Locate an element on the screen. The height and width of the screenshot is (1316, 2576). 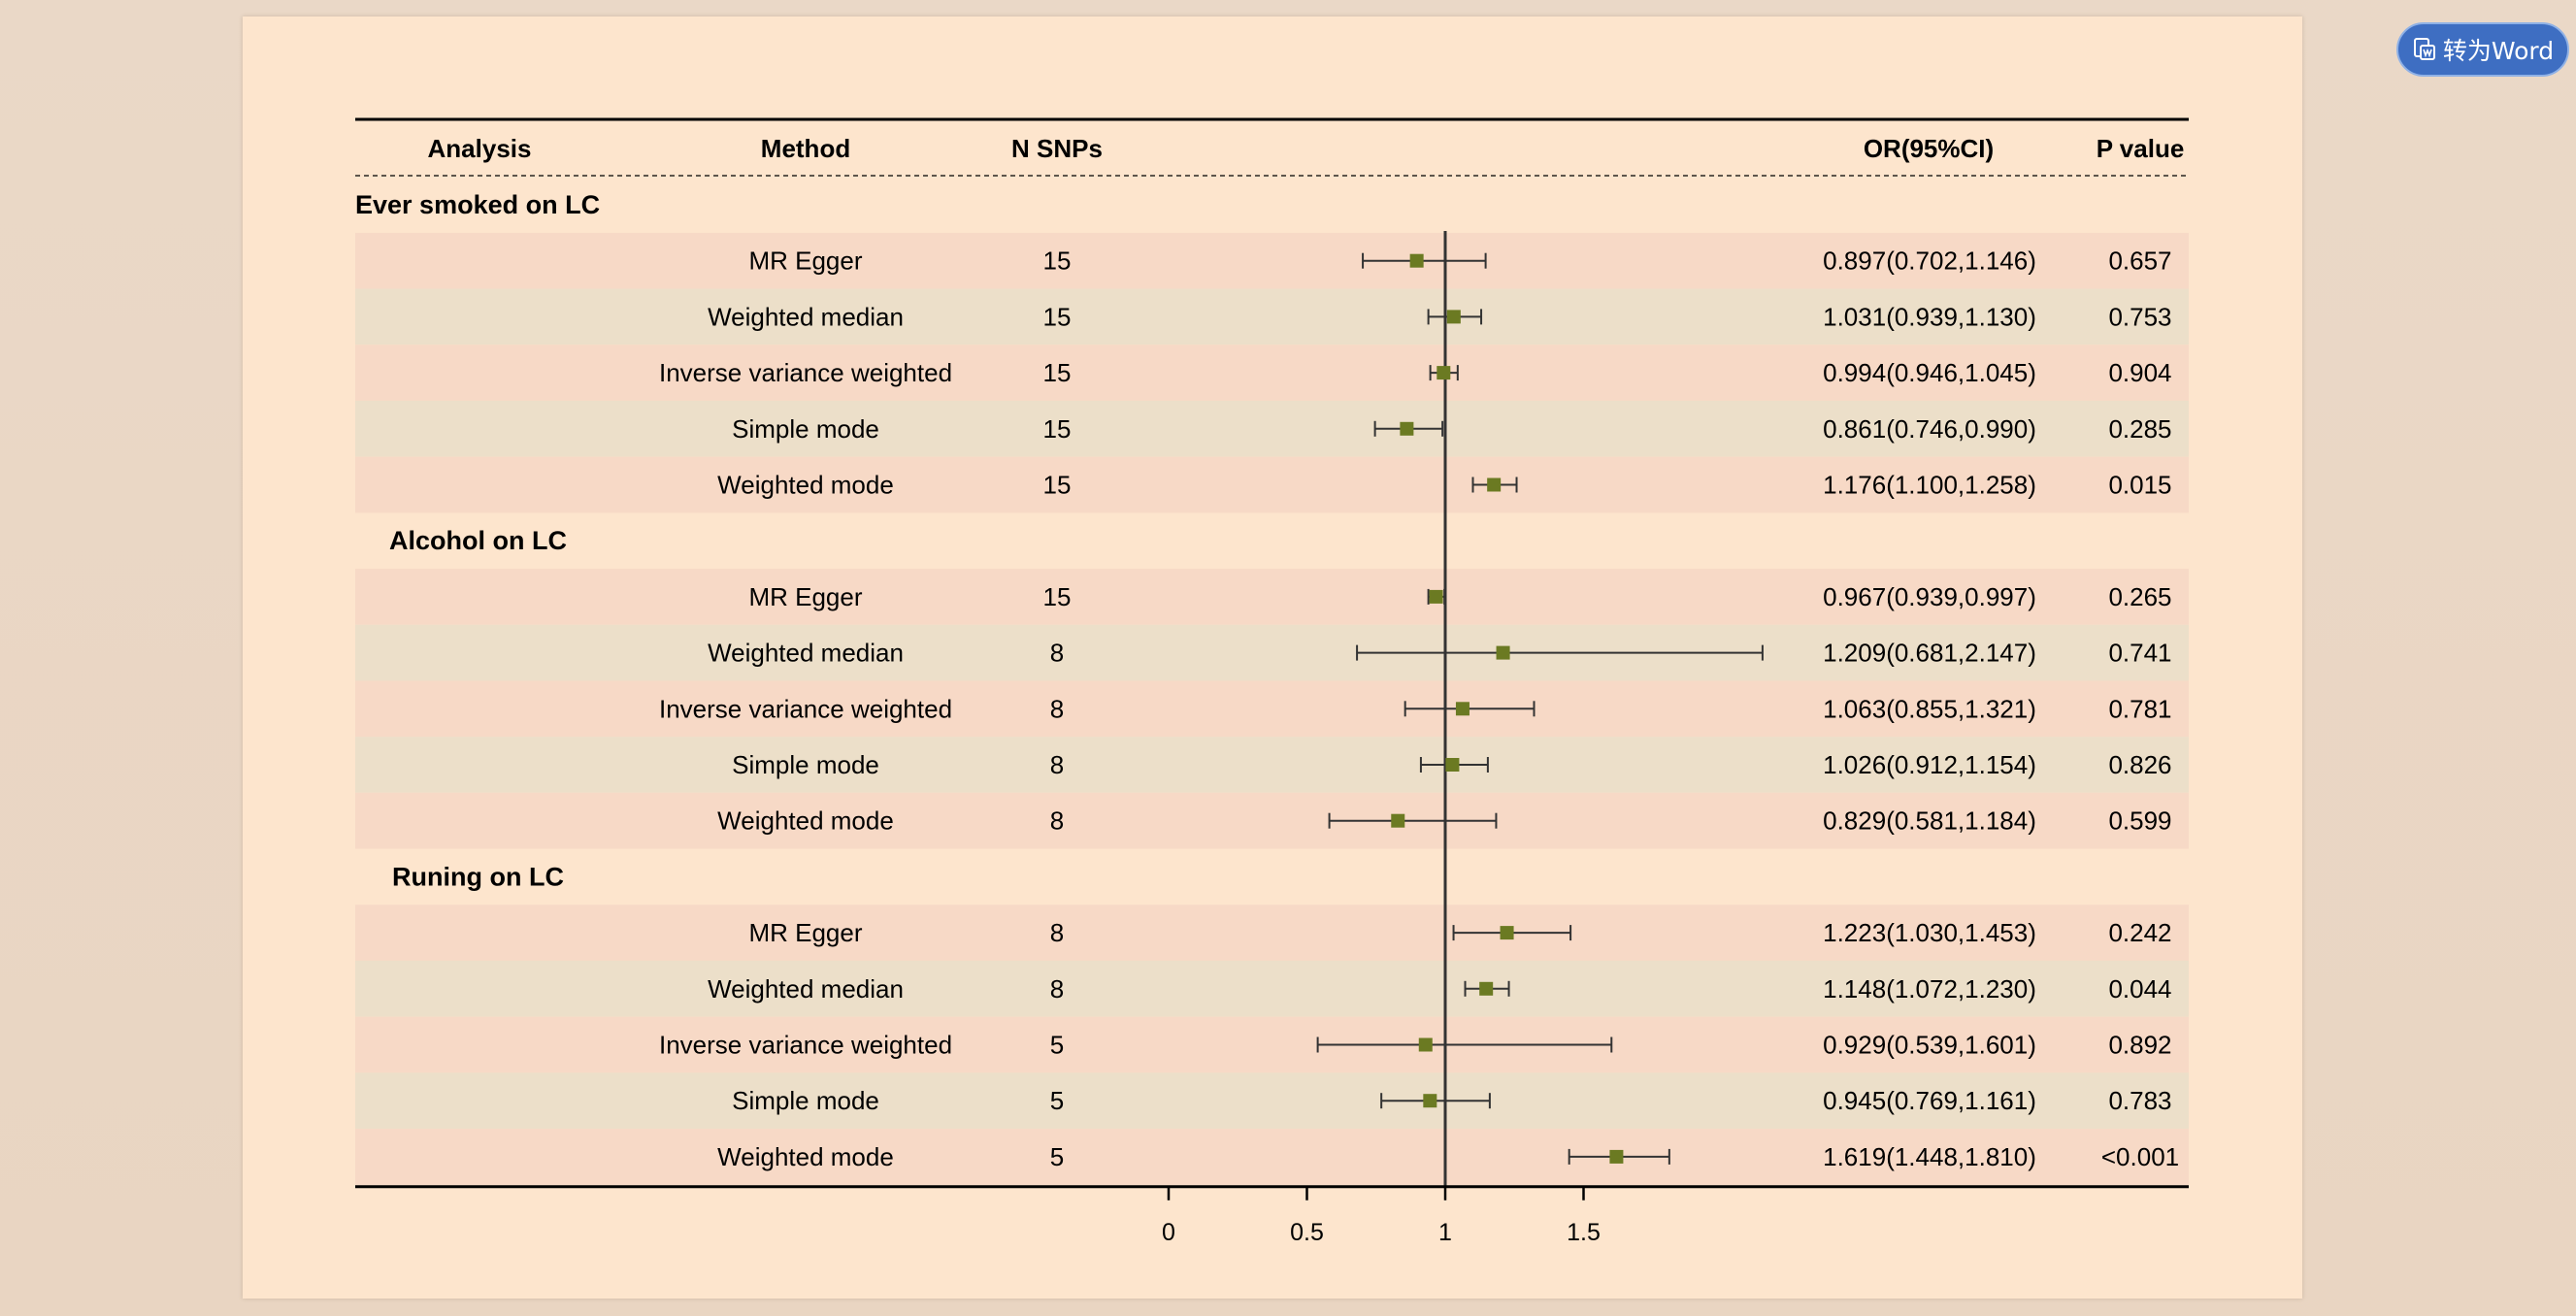
x-axis-tick-label: 1.5 is located at coordinates (1584, 1232).